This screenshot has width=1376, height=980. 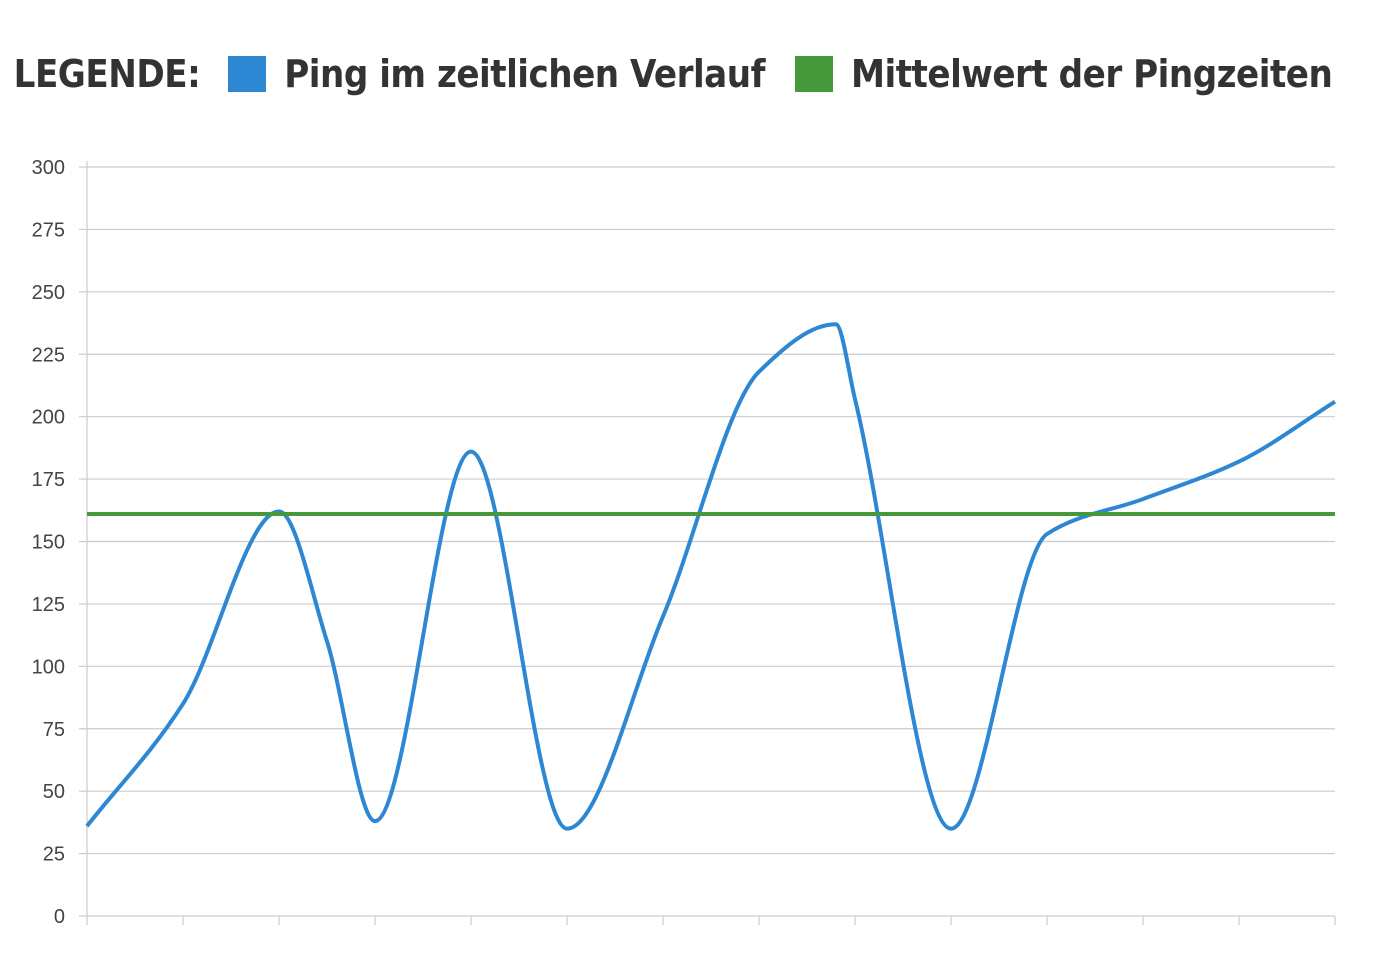 What do you see at coordinates (54, 792) in the screenshot?
I see `y-tick-label-50: 50` at bounding box center [54, 792].